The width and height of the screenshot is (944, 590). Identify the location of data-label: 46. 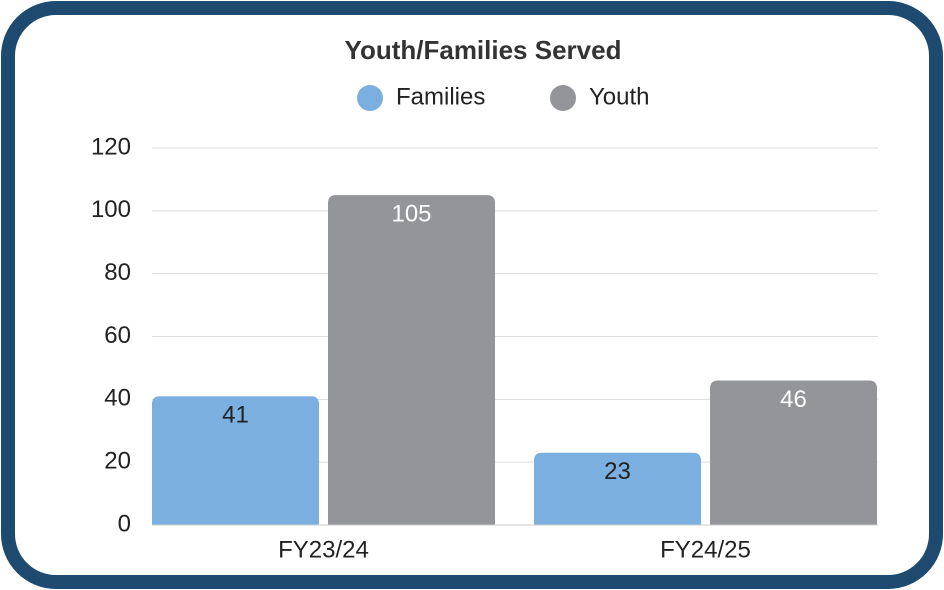
(793, 399).